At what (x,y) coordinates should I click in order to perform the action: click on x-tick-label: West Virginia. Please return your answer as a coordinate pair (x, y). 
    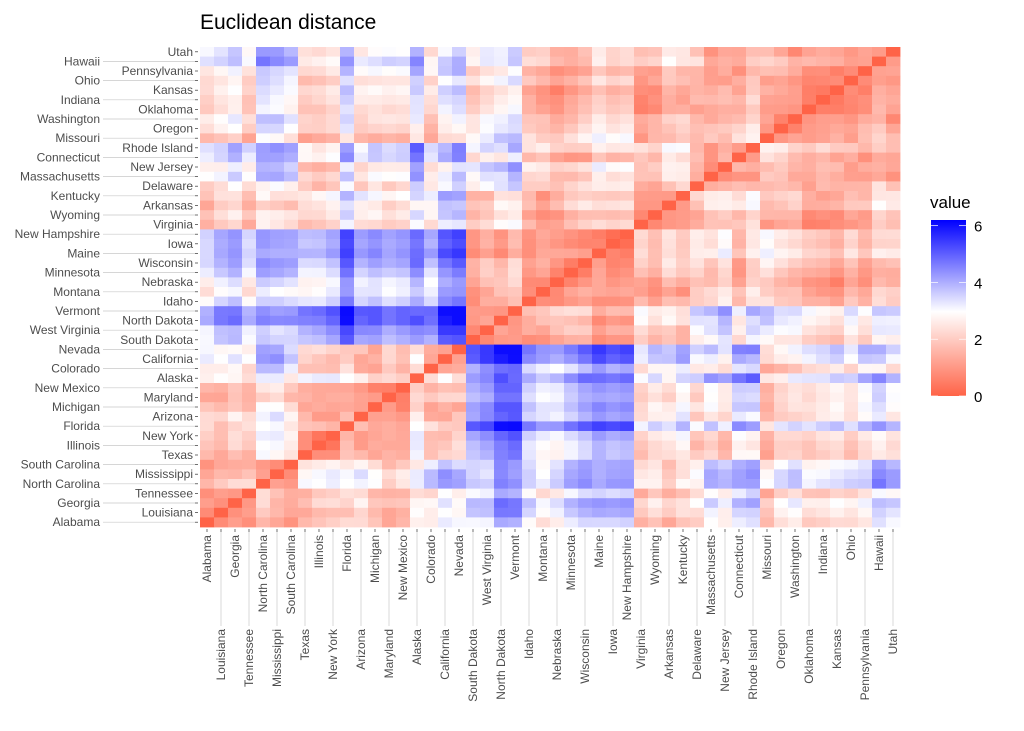
    Looking at the image, I should click on (487, 570).